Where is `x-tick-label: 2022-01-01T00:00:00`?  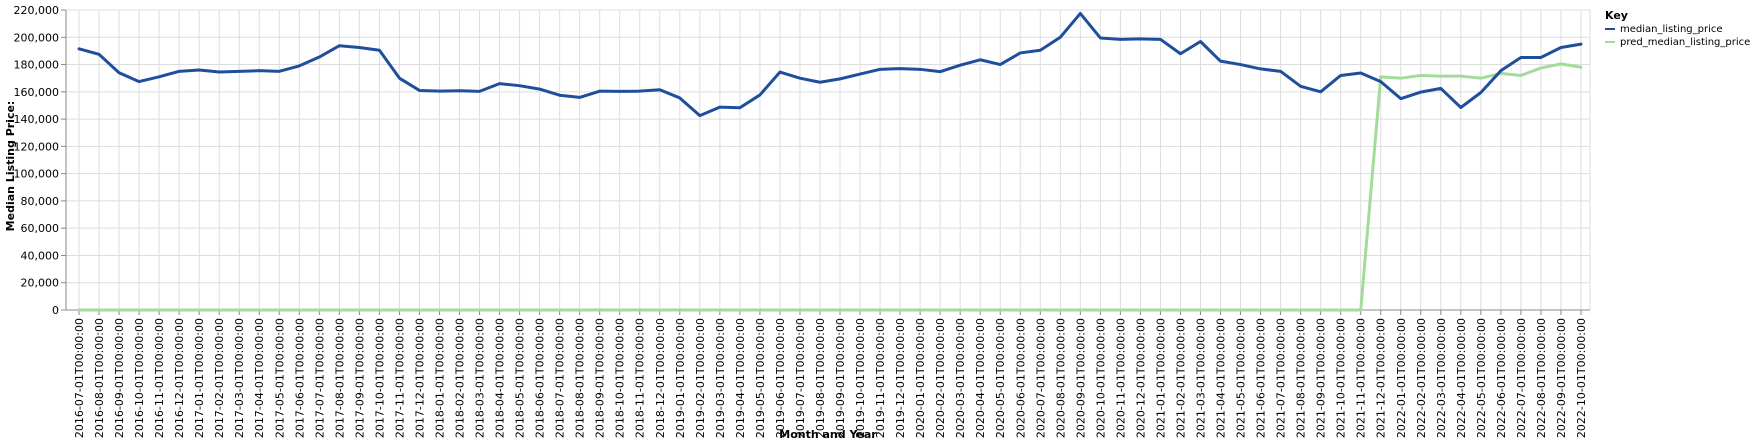
x-tick-label: 2022-01-01T00:00:00 is located at coordinates (1401, 378).